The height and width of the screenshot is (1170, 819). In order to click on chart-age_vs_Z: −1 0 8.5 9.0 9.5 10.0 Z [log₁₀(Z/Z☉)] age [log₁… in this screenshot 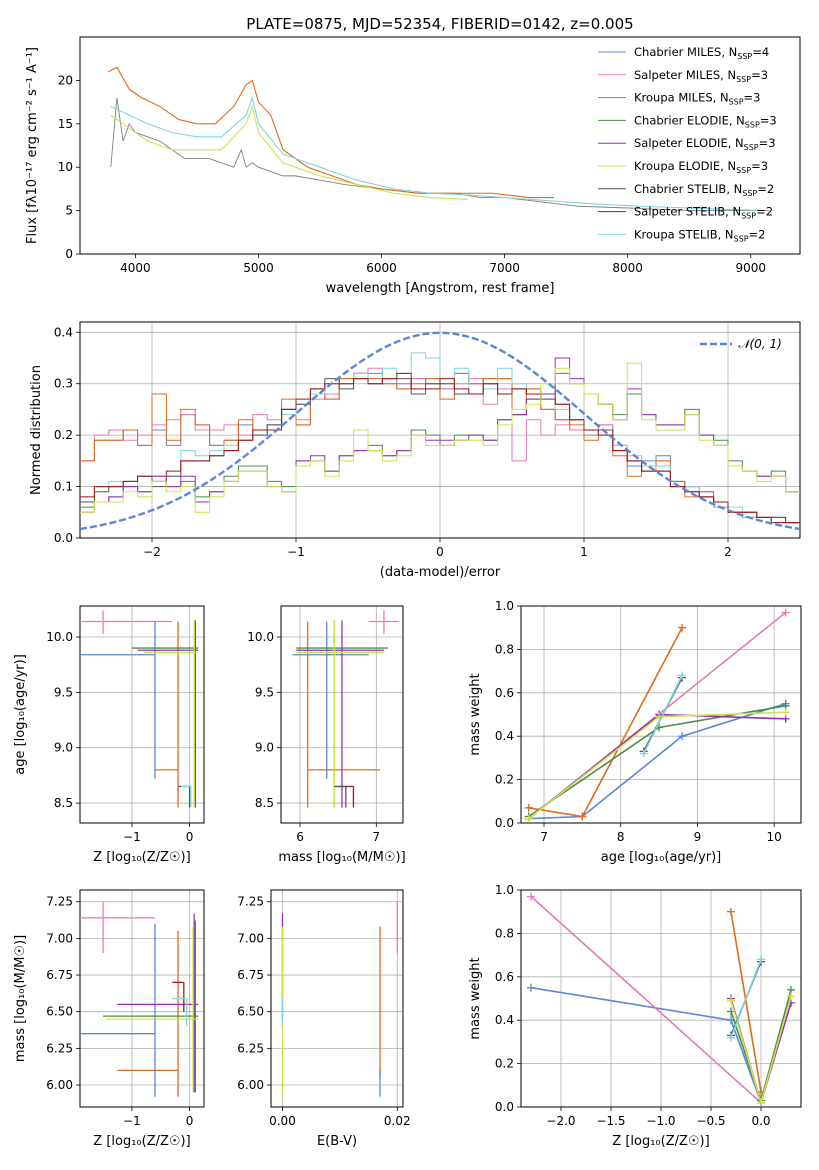, I will do `click(109, 735)`.